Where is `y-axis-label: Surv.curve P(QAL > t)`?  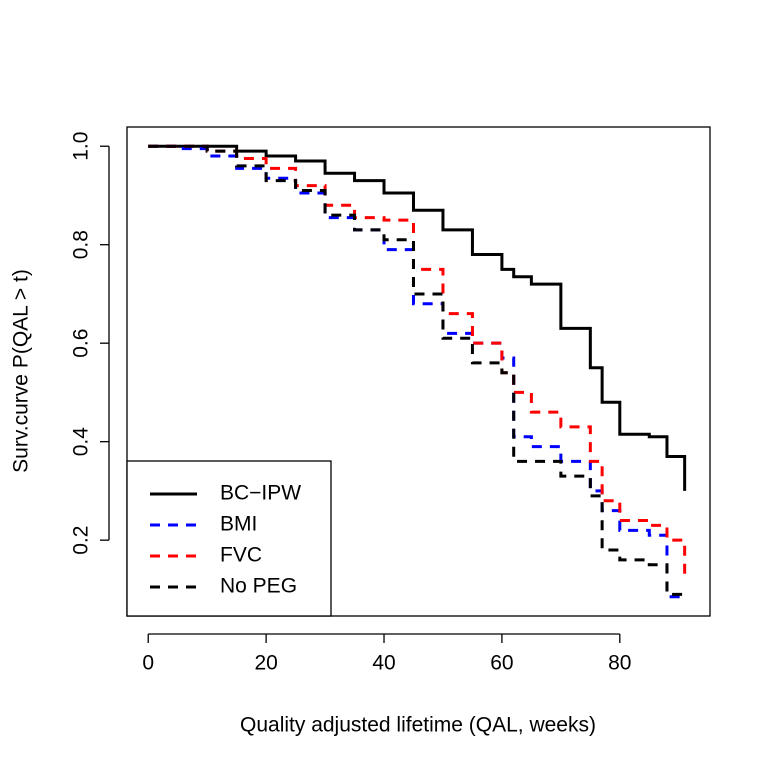 y-axis-label: Surv.curve P(QAL > t) is located at coordinates (21, 371).